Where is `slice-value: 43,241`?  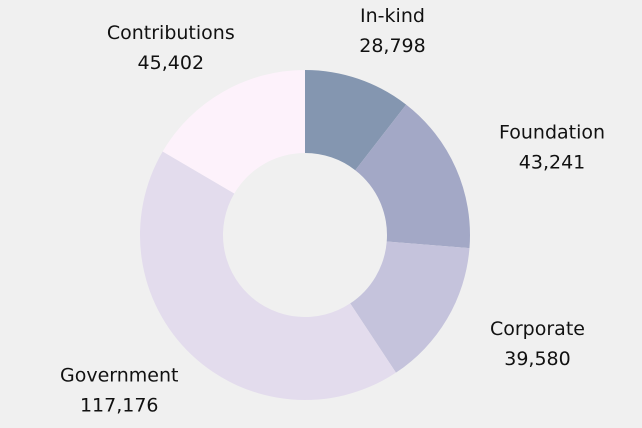
slice-value: 43,241 is located at coordinates (552, 163).